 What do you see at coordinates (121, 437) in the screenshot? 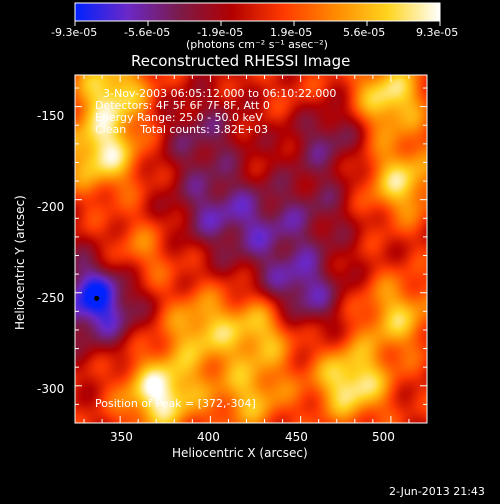
I see `xtick-label-350: 350` at bounding box center [121, 437].